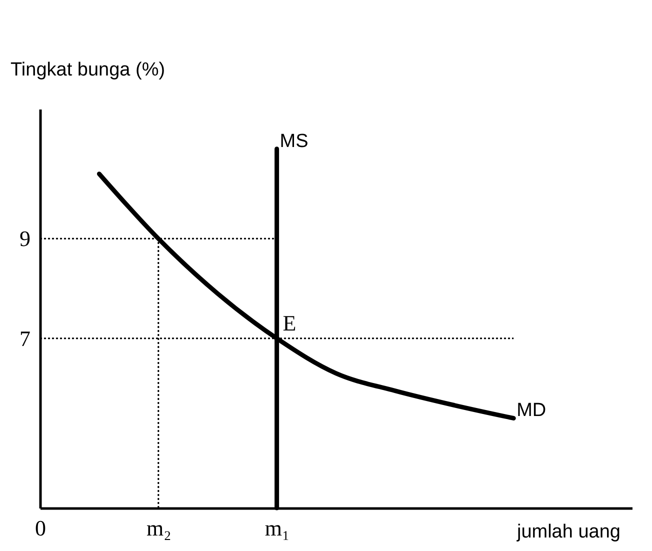  I want to click on series-label: MS, so click(294, 141).